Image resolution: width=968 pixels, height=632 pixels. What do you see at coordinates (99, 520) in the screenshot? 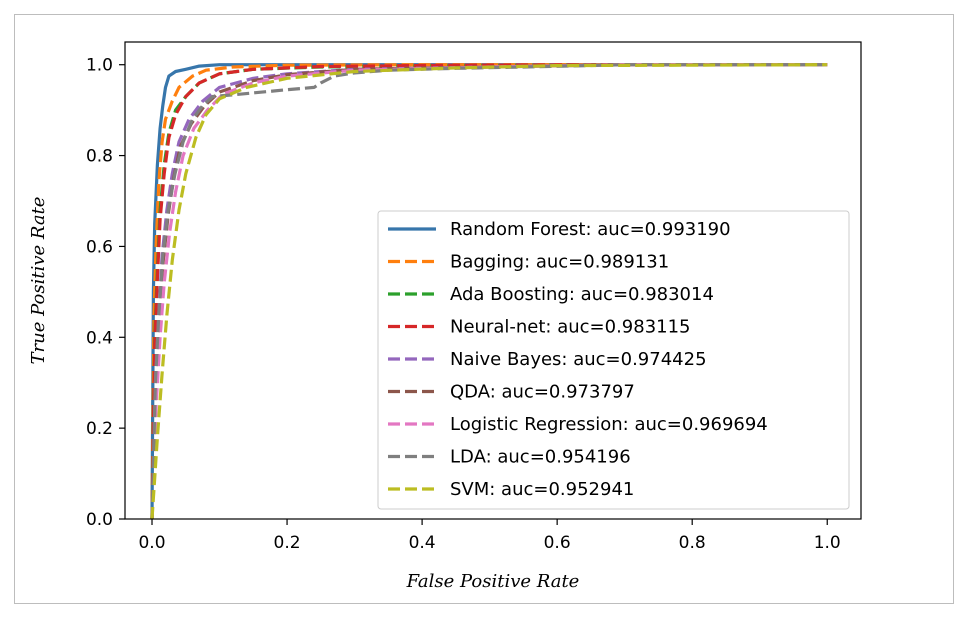
I see `y-tick-label: 0.0` at bounding box center [99, 520].